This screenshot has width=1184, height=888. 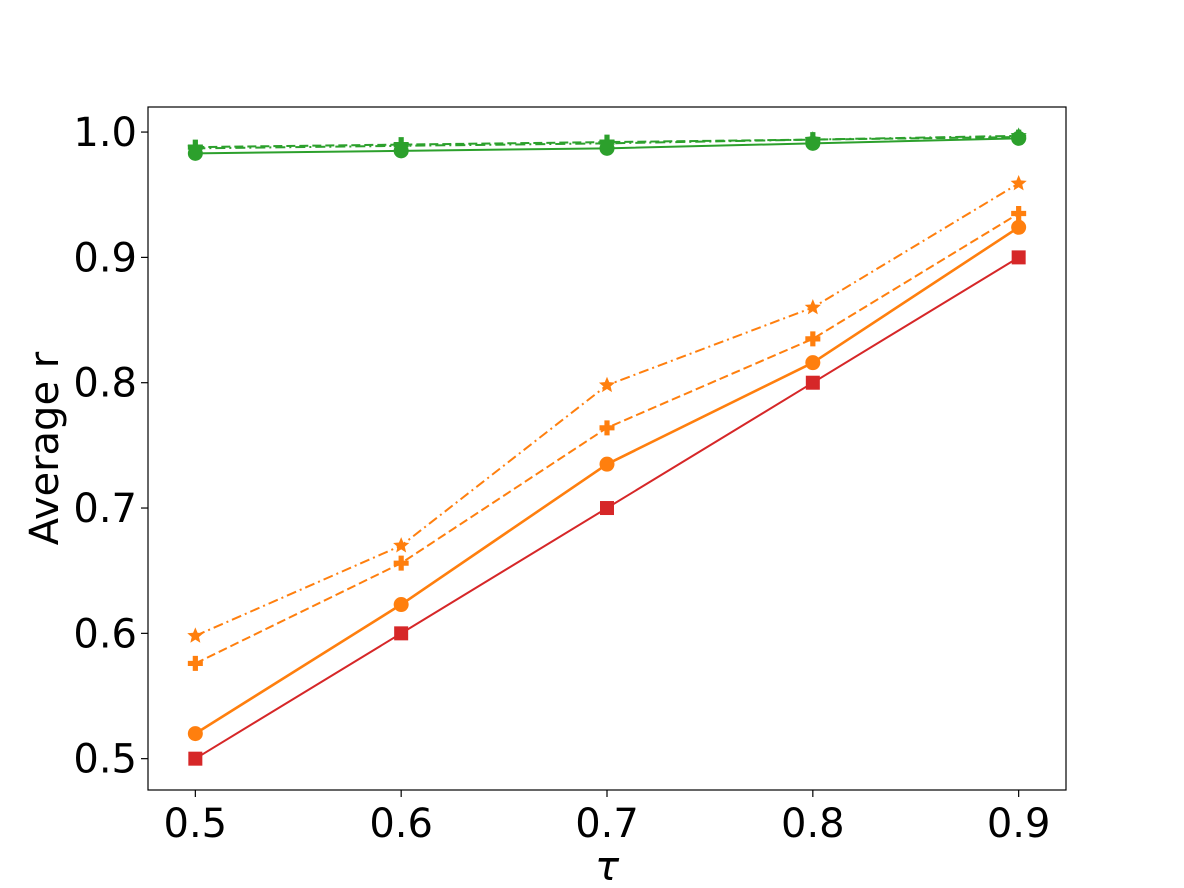 What do you see at coordinates (105, 760) in the screenshot?
I see `y-tick-label: 0.5` at bounding box center [105, 760].